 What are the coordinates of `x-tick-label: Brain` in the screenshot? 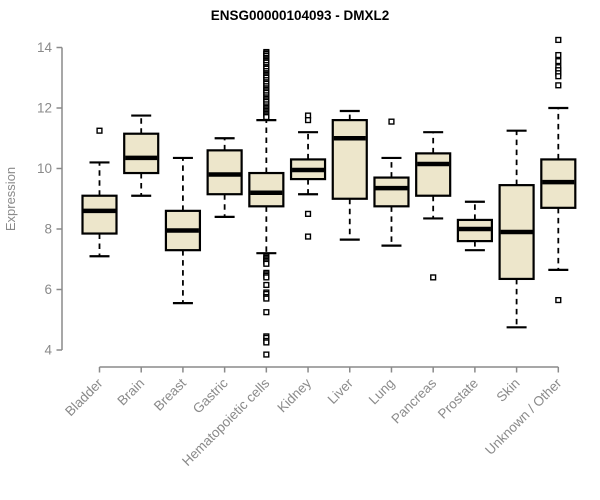 It's located at (130, 392).